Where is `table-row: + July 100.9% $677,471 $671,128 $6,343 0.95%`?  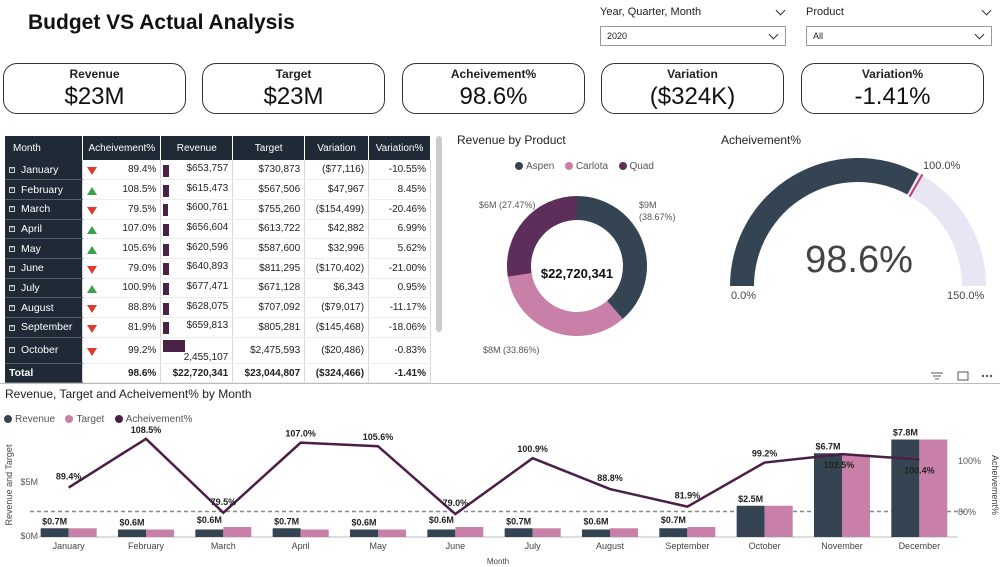 table-row: + July 100.9% $677,471 $671,128 $6,343 0.95% is located at coordinates (218, 288).